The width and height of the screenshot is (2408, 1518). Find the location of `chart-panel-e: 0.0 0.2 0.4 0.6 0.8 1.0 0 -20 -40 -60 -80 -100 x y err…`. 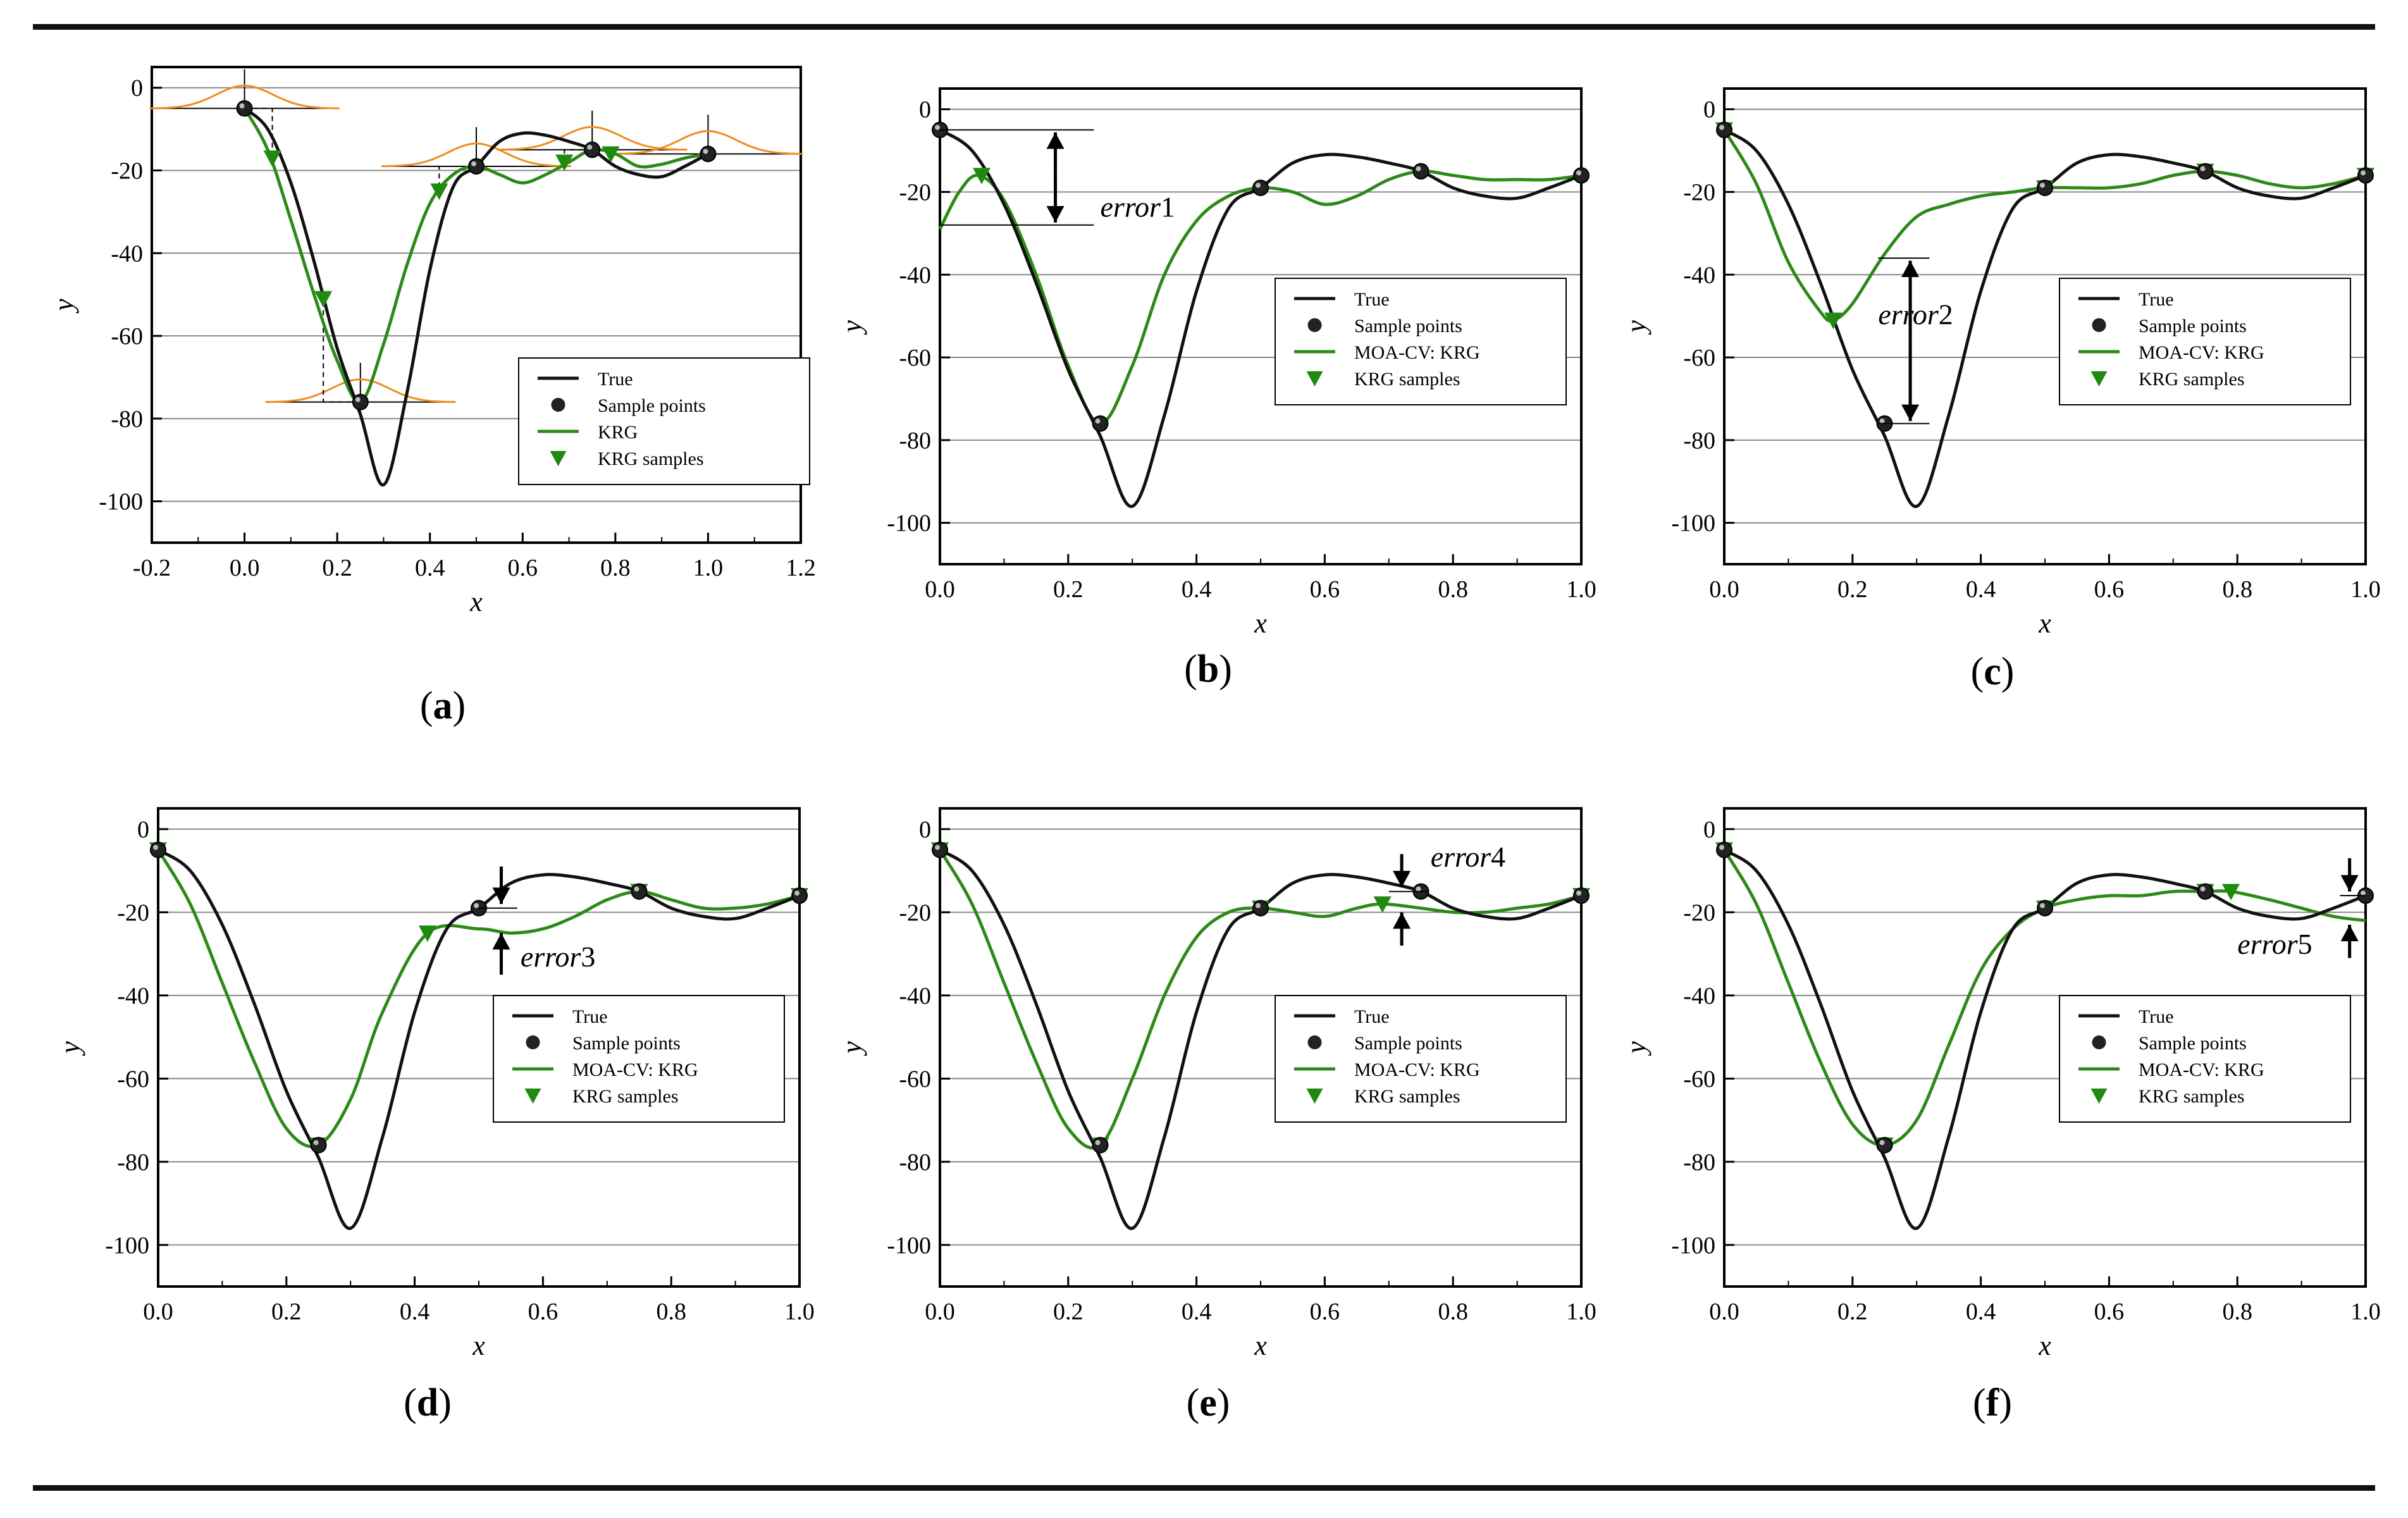

chart-panel-e: 0.0 0.2 0.4 0.6 0.8 1.0 0 -20 -40 -60 -80 -100 x y err… is located at coordinates (1216, 1115).